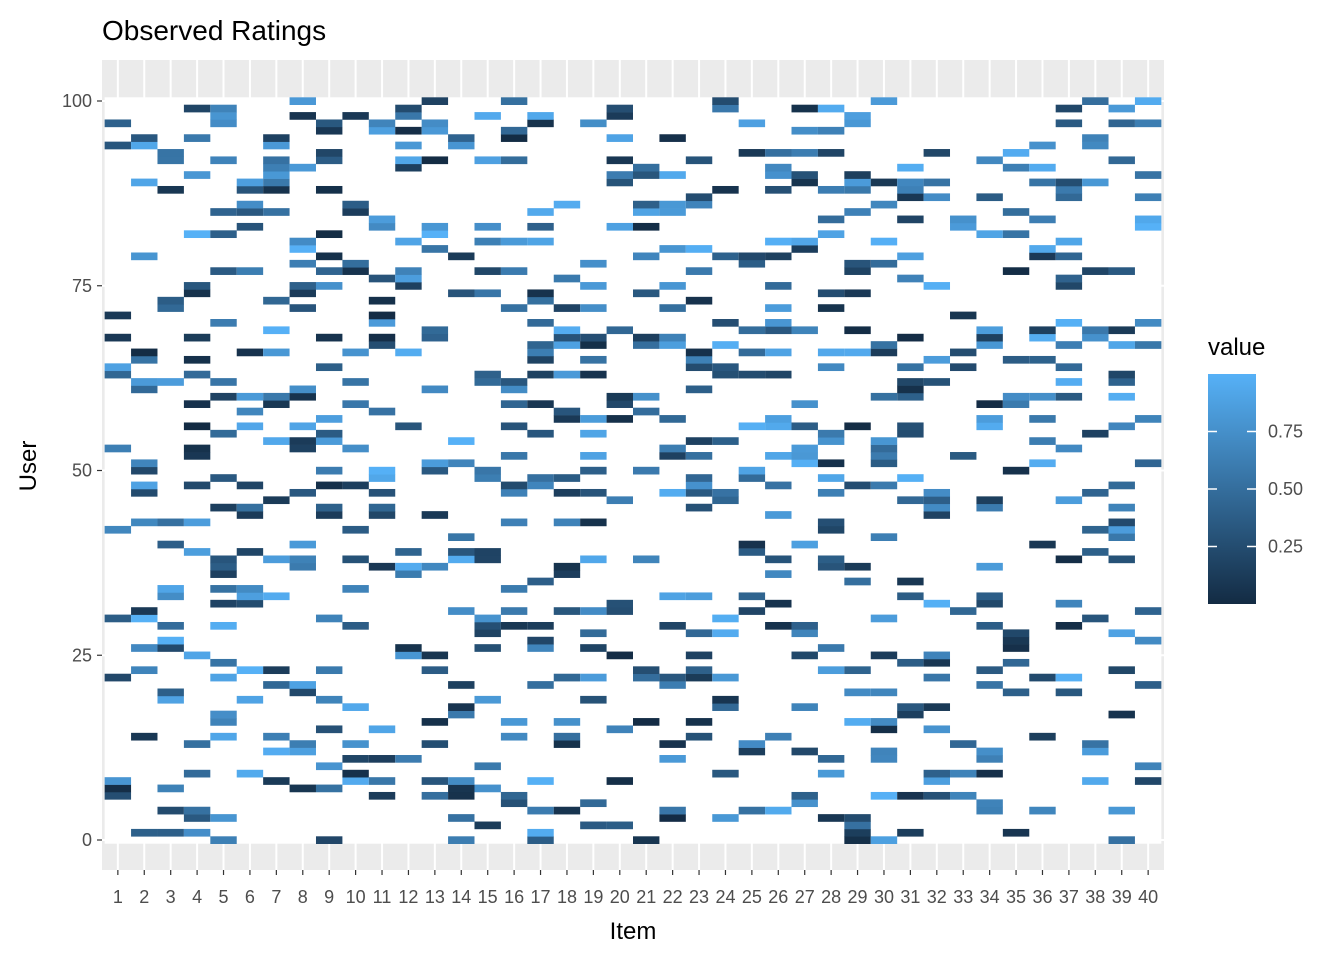 This screenshot has width=1344, height=960. Describe the element at coordinates (488, 897) in the screenshot. I see `x-tick-label: 15` at that location.